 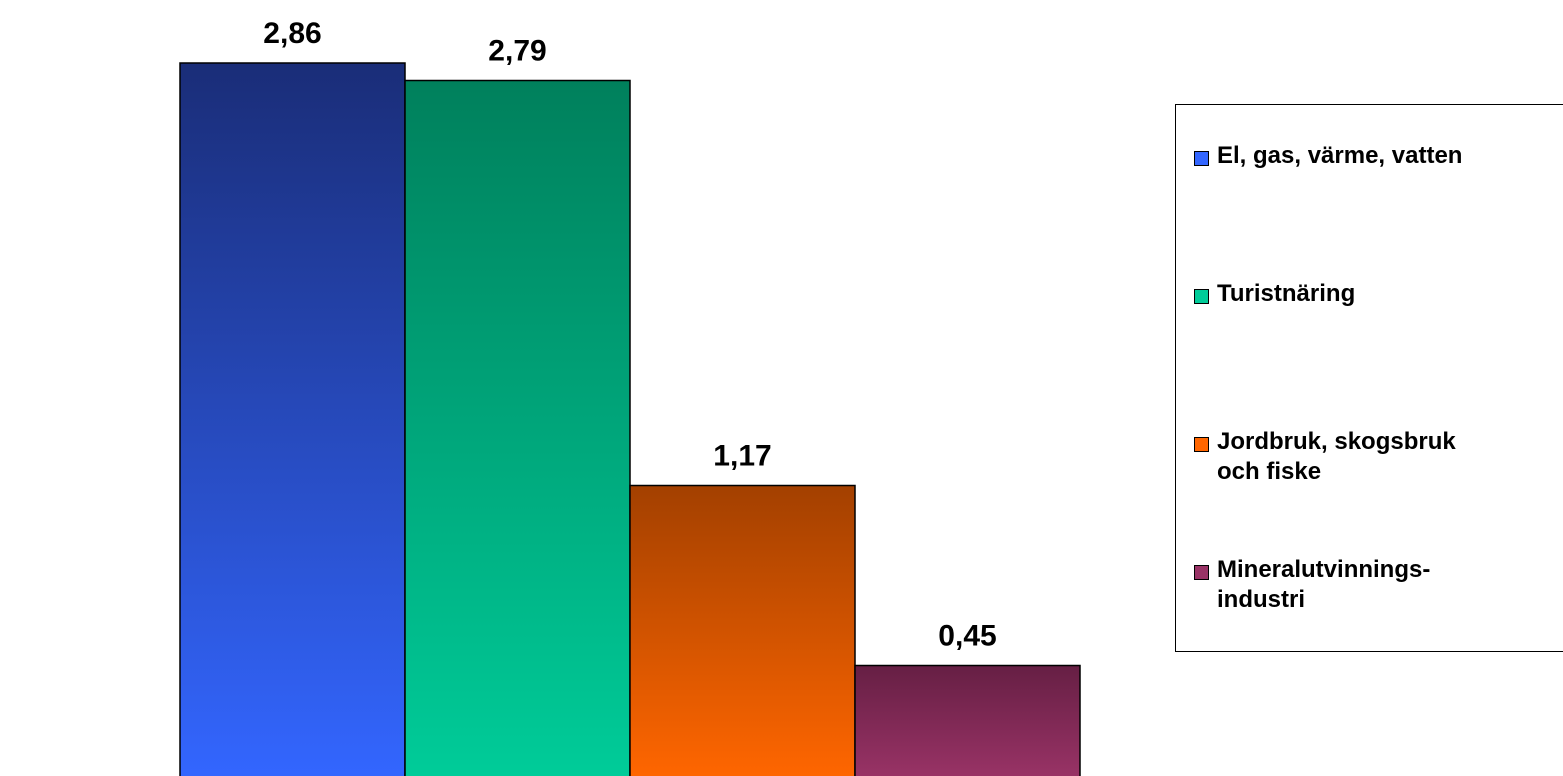 I want to click on legend-label: Turistnäring, so click(x=1286, y=294).